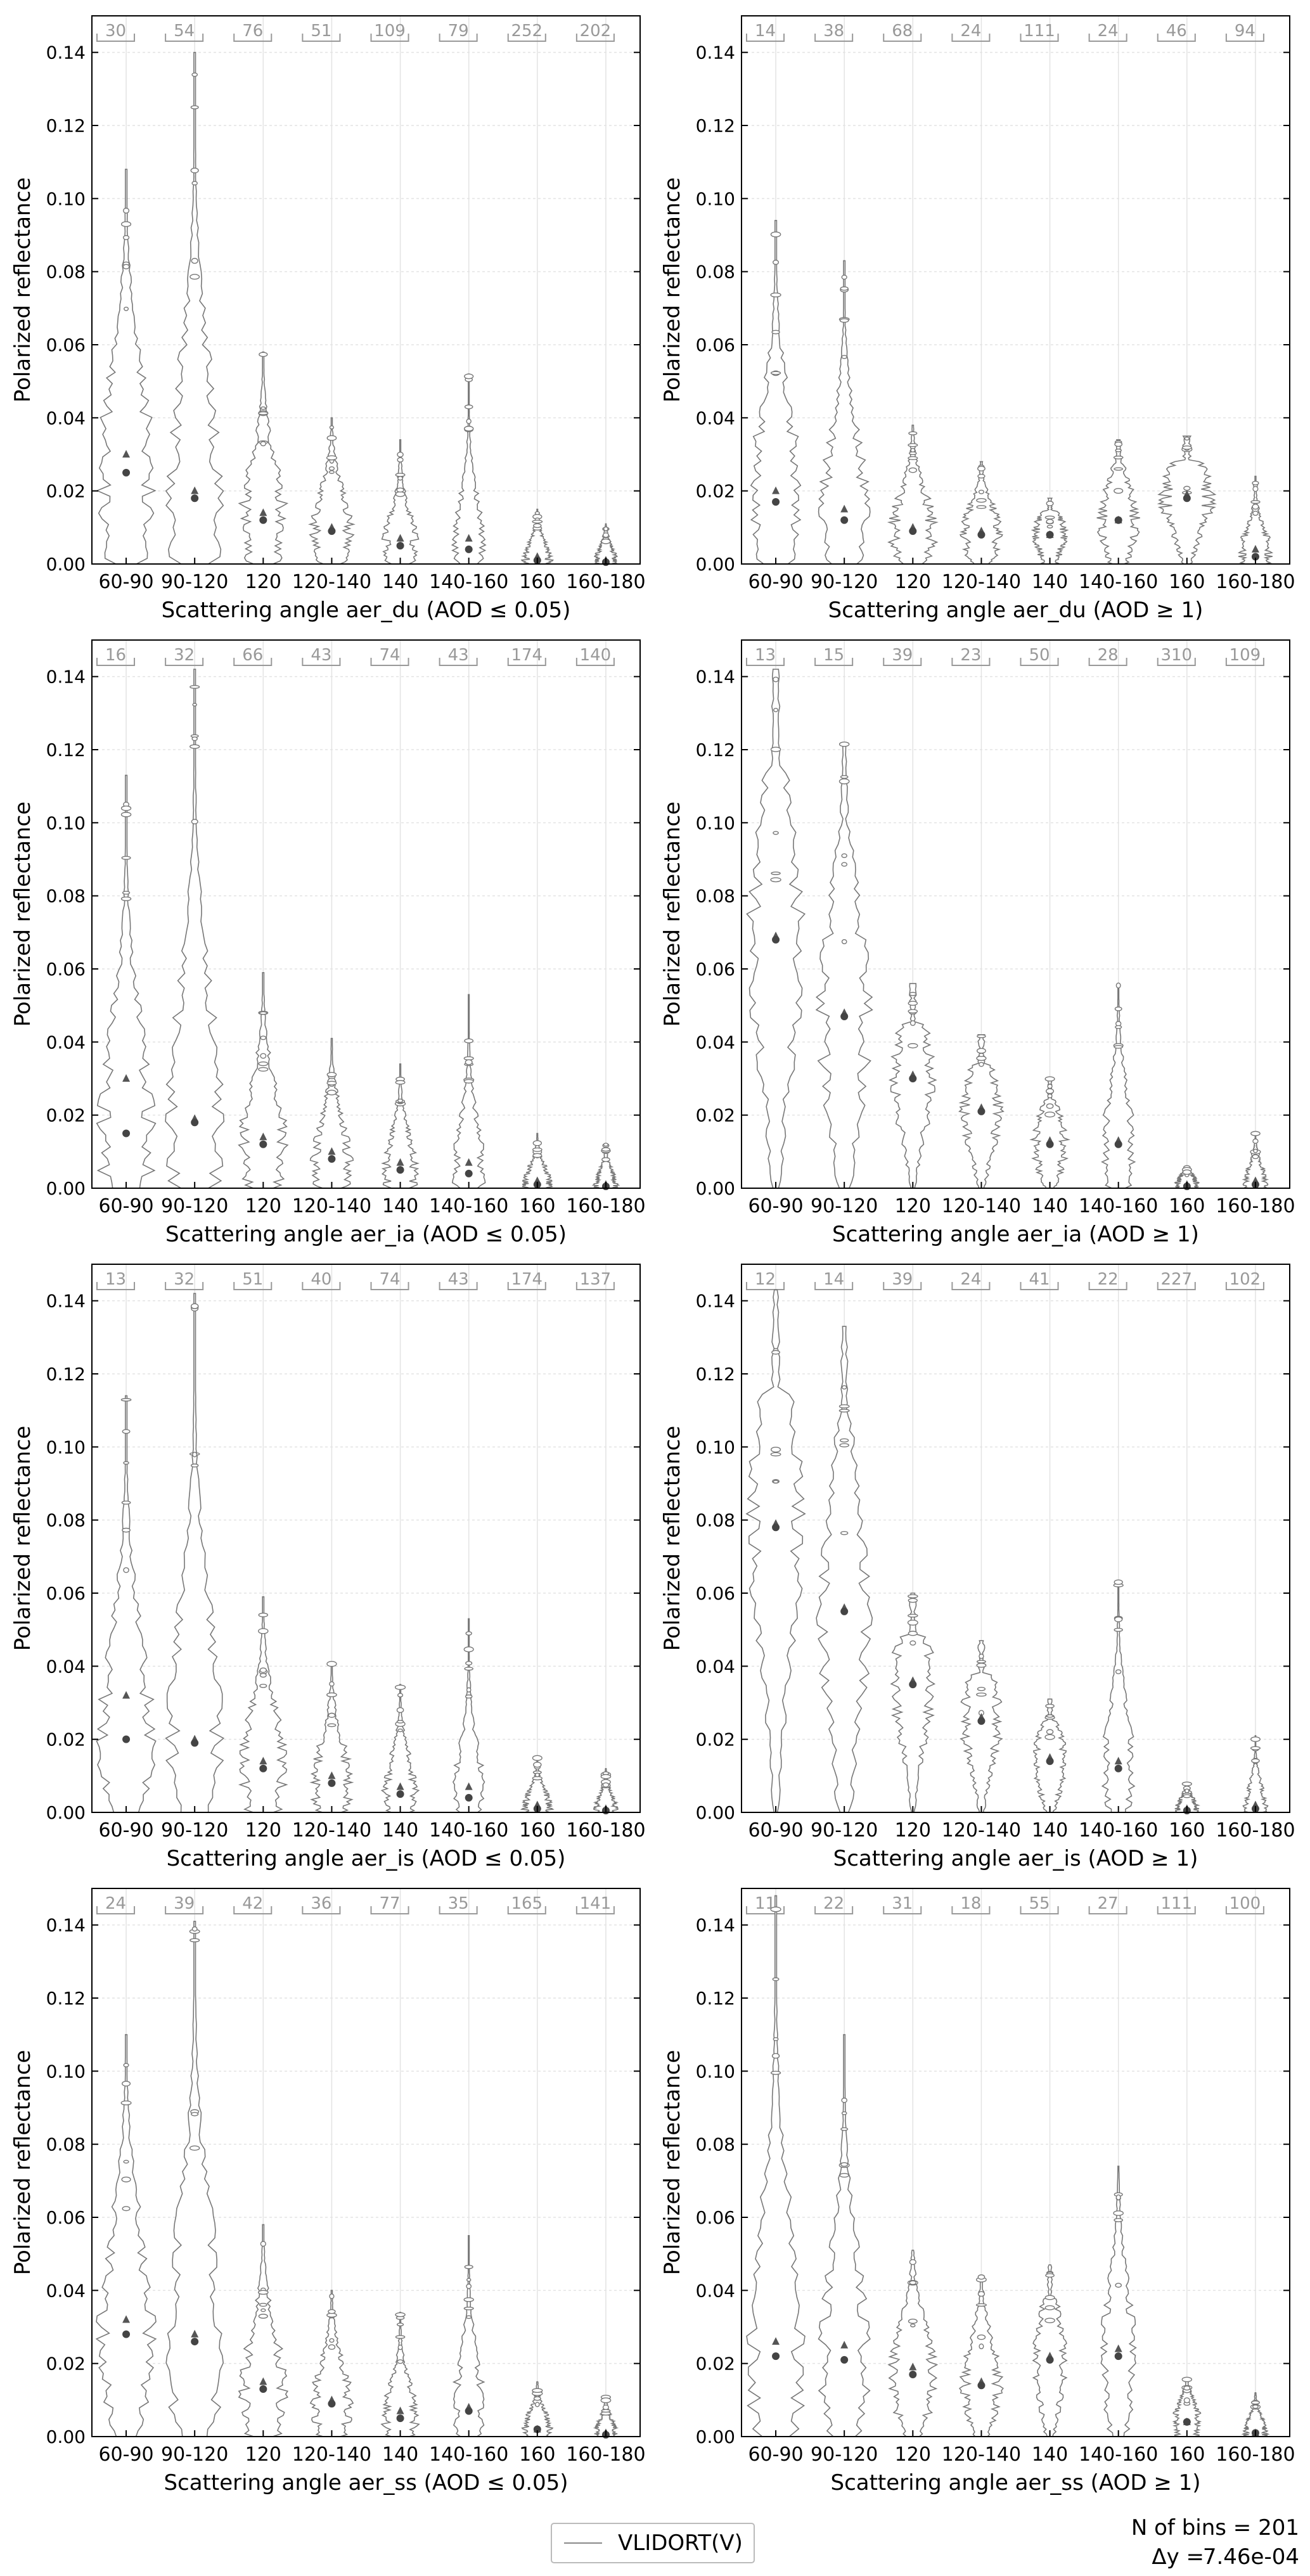 This screenshot has width=1310, height=2576. What do you see at coordinates (527, 1903) in the screenshot?
I see `count-label: 165` at bounding box center [527, 1903].